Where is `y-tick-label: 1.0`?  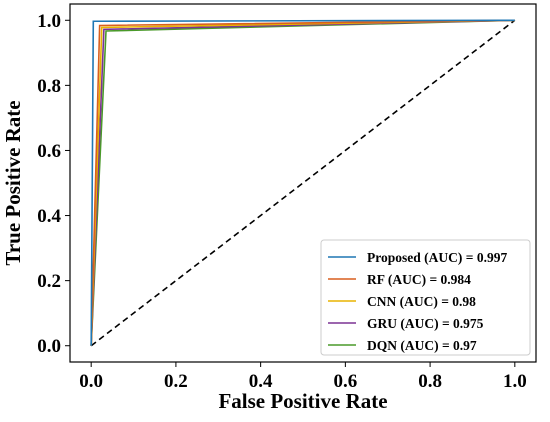 y-tick-label: 1.0 is located at coordinates (49, 21).